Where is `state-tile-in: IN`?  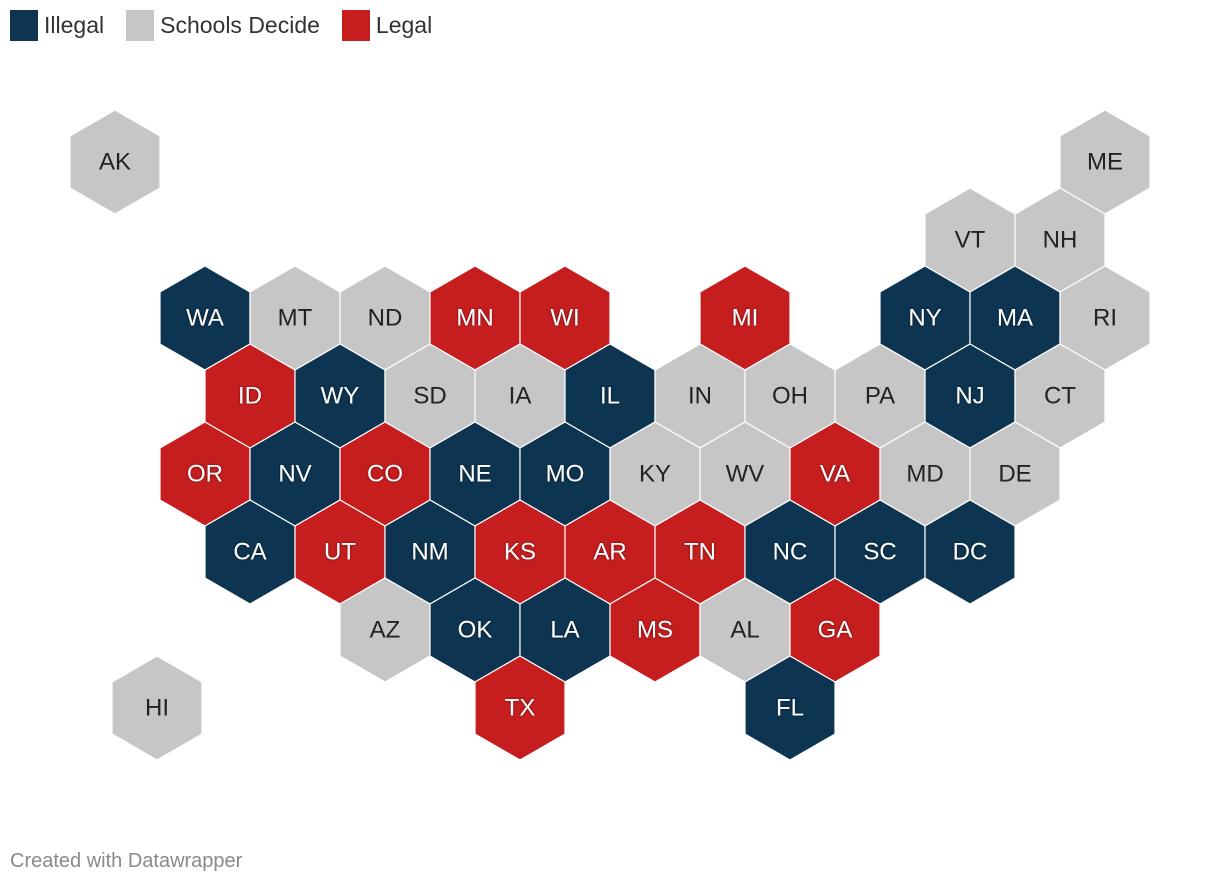 state-tile-in: IN is located at coordinates (700, 396).